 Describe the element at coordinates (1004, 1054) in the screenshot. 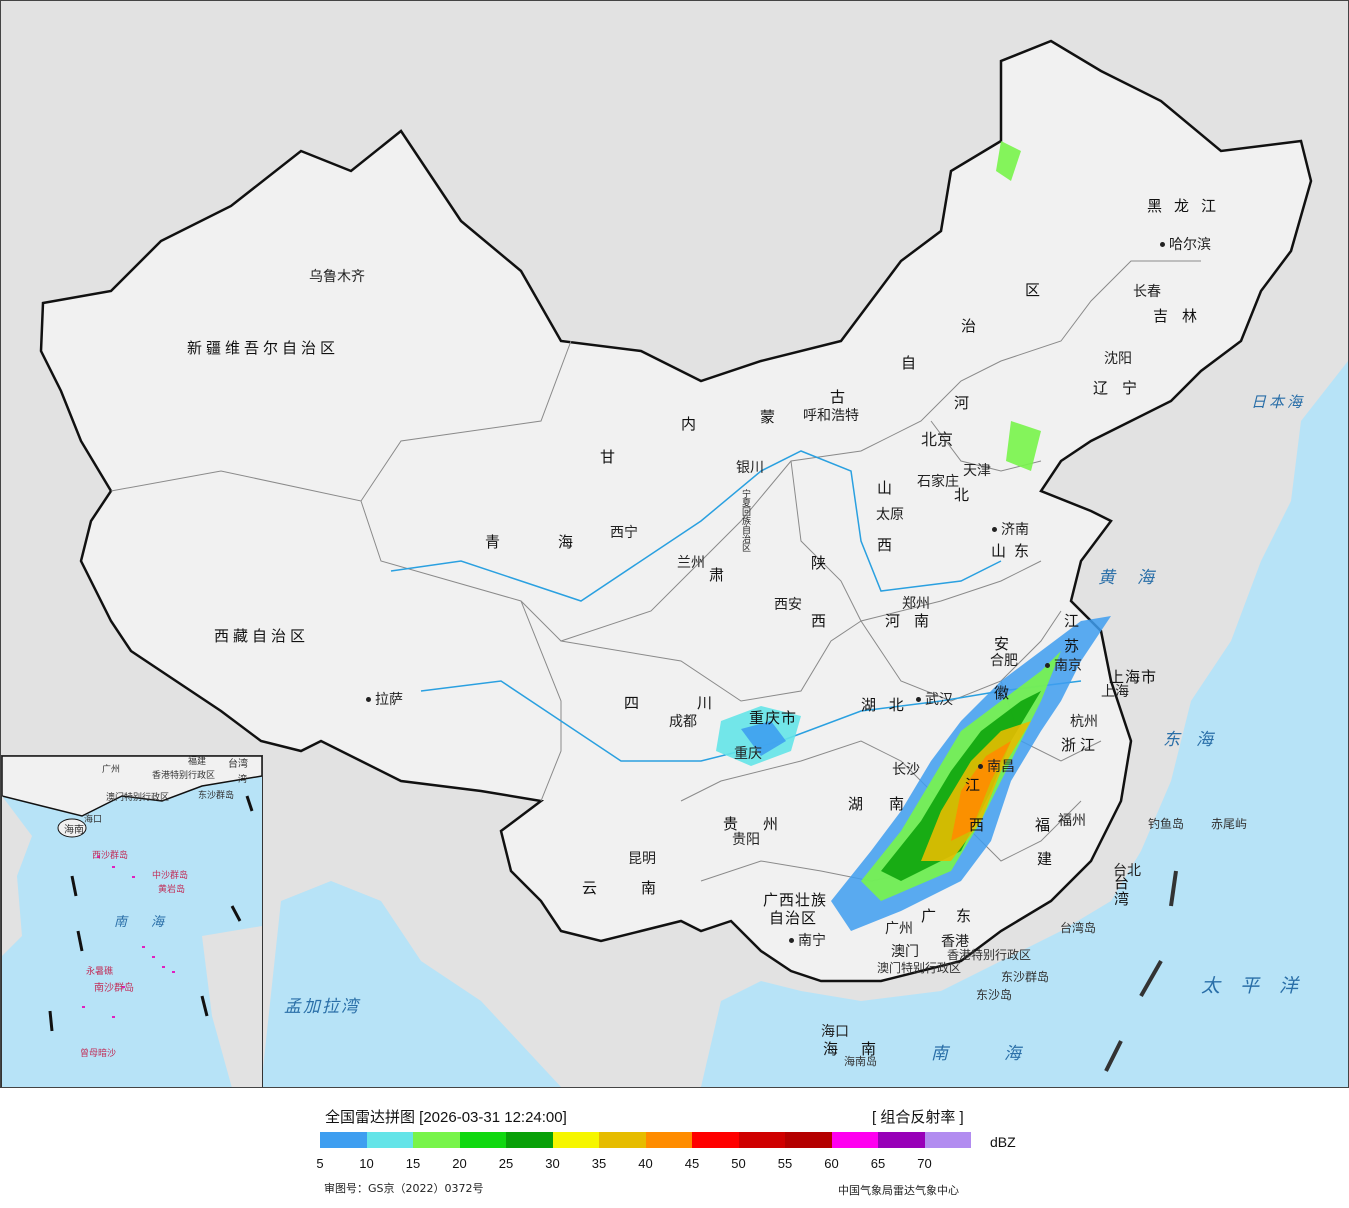

I see `sea-south: 南海` at that location.